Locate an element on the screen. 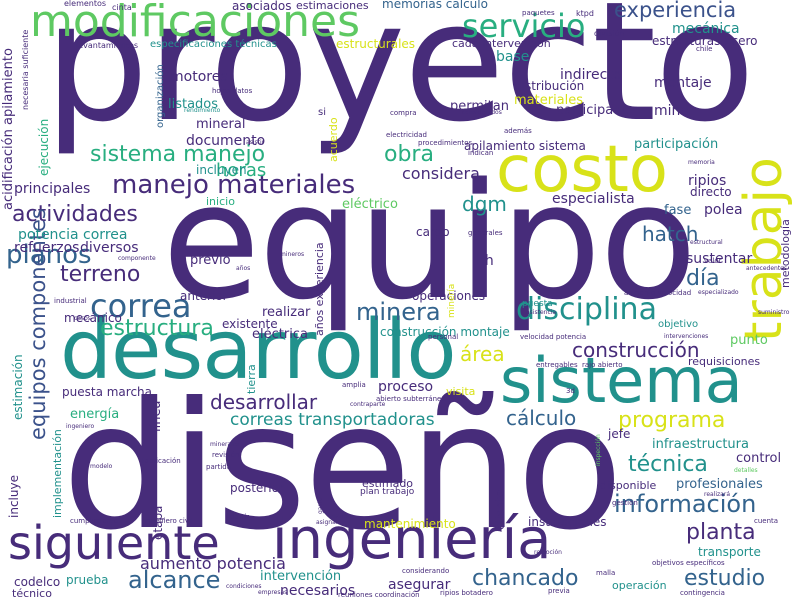 This screenshot has height=600, width=800. word-compra: compra is located at coordinates (403, 113).